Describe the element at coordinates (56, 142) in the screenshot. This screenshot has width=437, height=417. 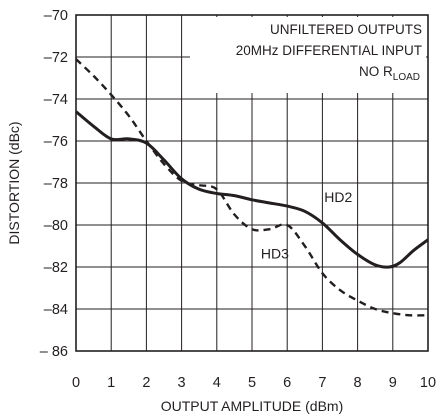
I see `y-tick-label: –76` at that location.